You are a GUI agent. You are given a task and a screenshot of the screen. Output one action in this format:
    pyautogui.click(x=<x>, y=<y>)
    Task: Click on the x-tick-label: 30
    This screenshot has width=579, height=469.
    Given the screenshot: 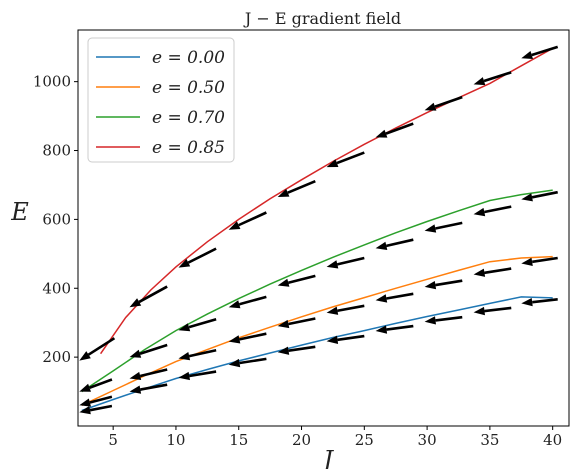 What is the action you would take?
    pyautogui.click(x=427, y=440)
    